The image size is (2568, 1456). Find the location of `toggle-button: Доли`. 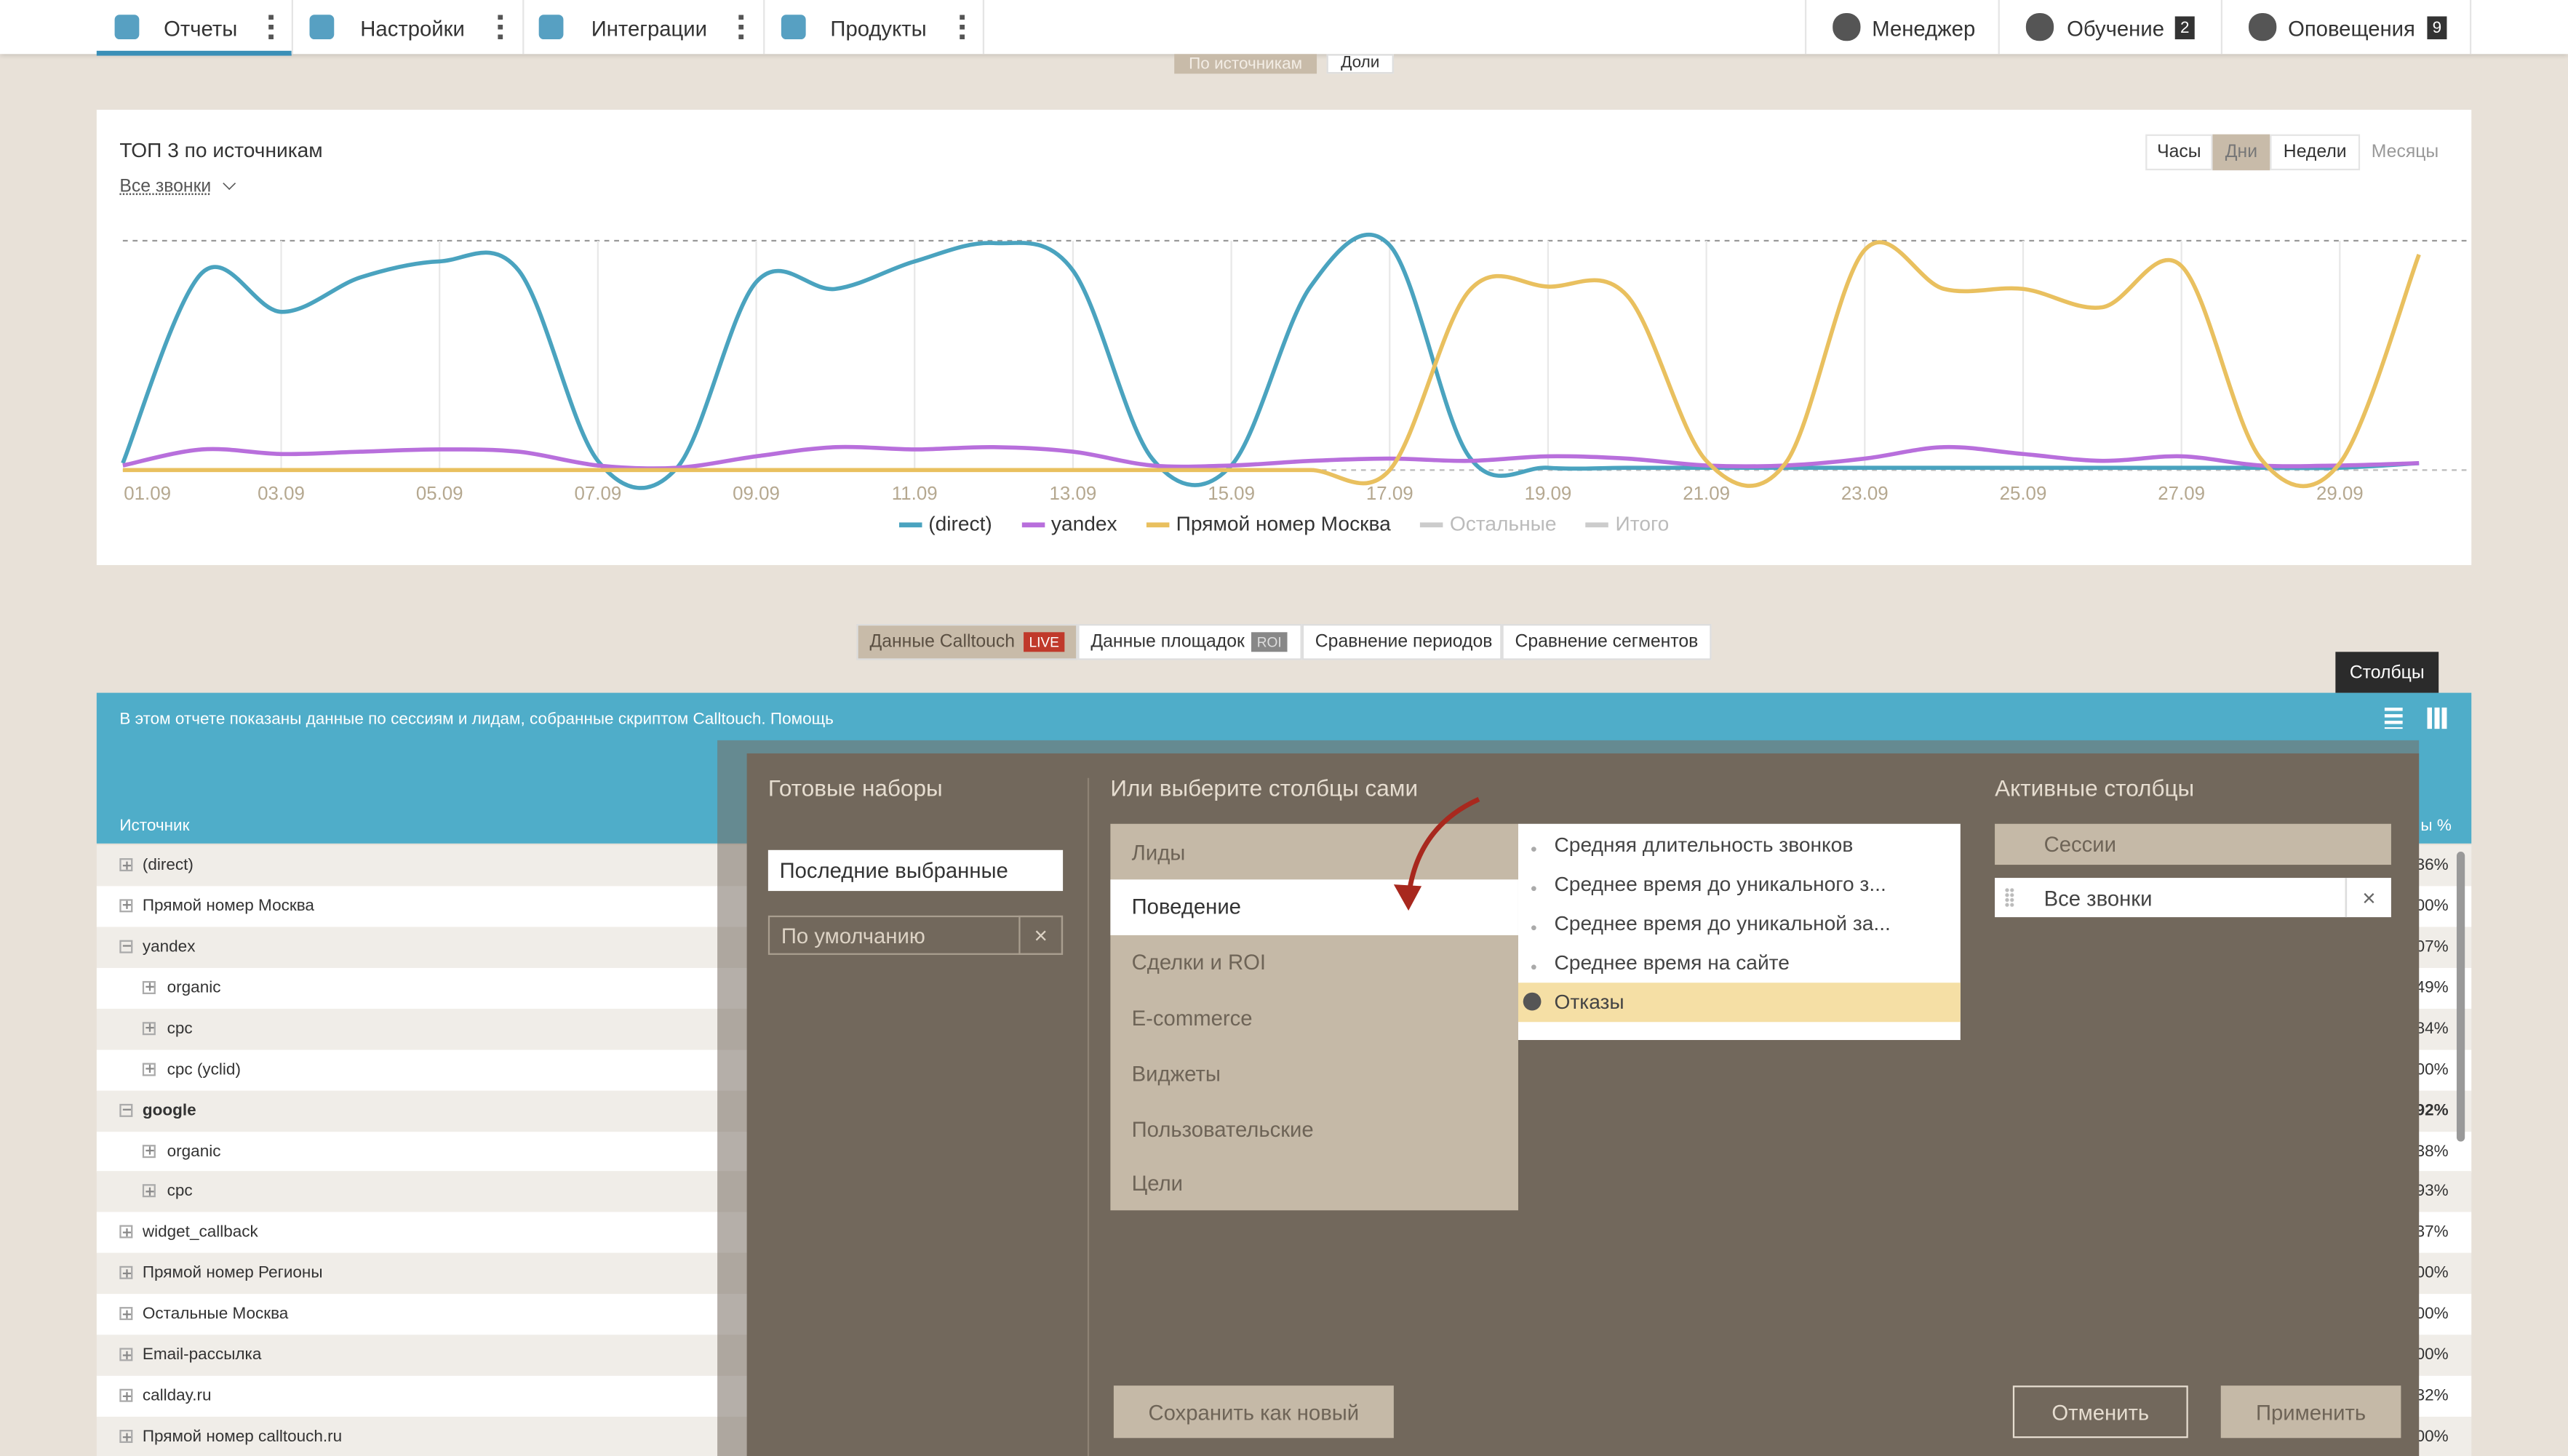

toggle-button: Доли is located at coordinates (1360, 64).